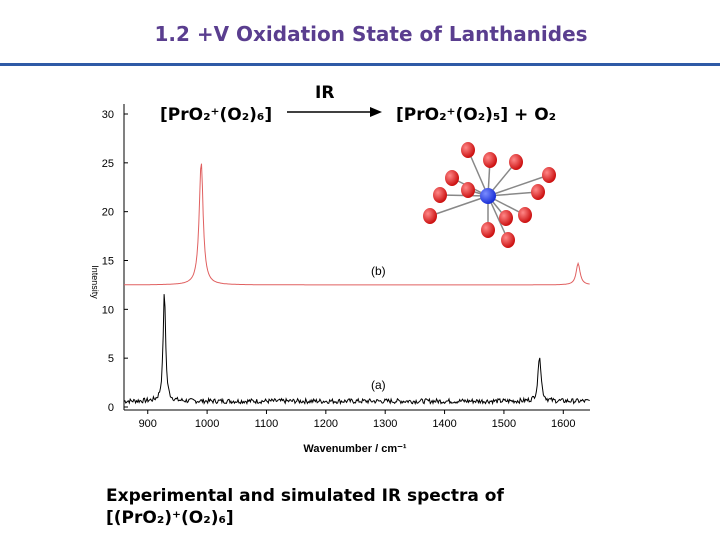 This screenshot has height=540, width=720. I want to click on x-tick-label: 1600, so click(563, 424).